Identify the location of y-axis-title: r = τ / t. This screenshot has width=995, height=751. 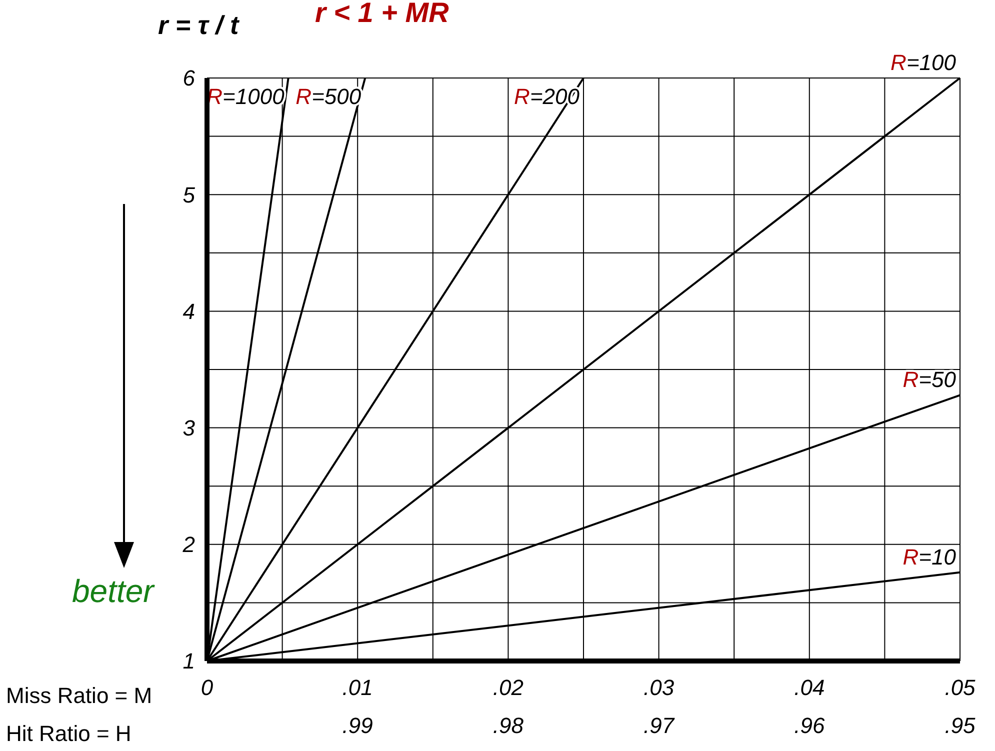
(199, 25).